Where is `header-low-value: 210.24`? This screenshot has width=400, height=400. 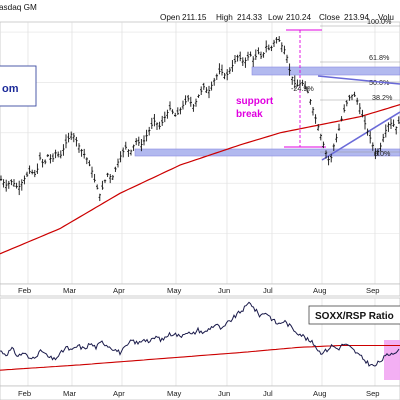
header-low-value: 210.24 is located at coordinates (298, 17).